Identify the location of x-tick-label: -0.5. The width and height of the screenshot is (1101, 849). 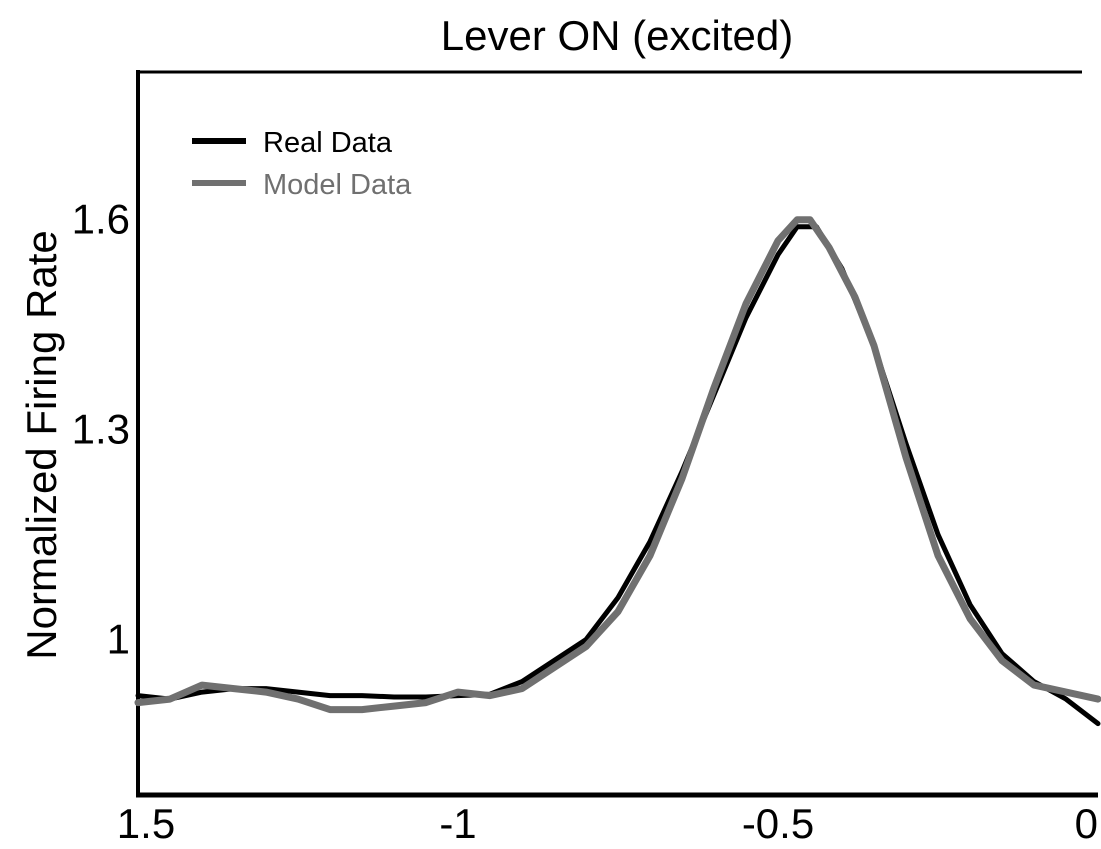
(778, 822).